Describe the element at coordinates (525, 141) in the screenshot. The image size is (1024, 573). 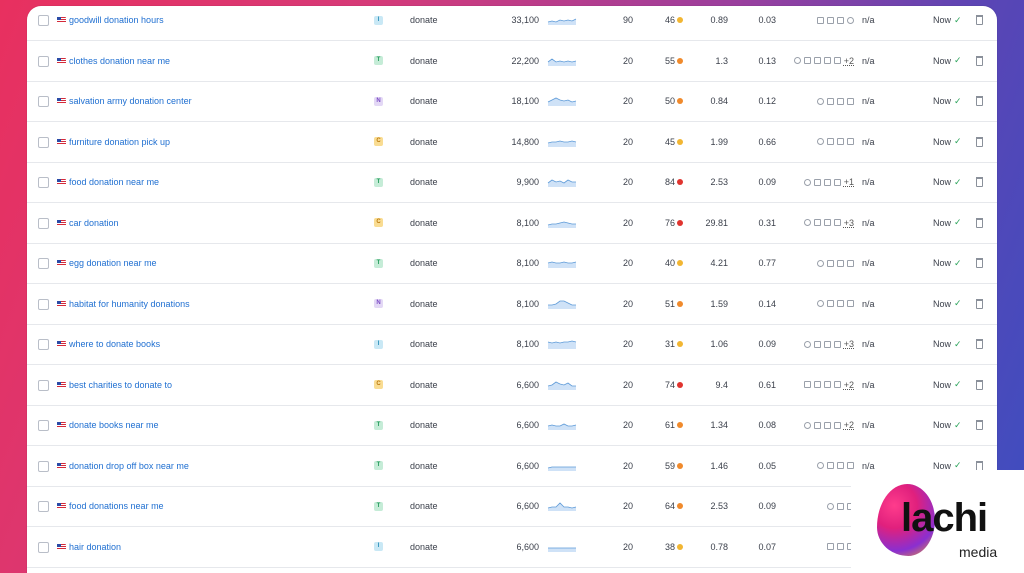
I see `volume: 14,800` at that location.